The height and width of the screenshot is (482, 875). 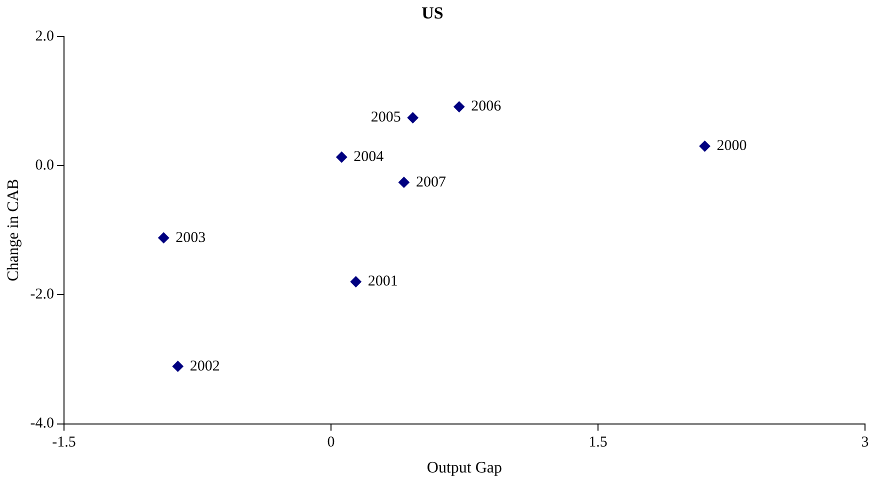 I want to click on x-tick-label: 1.5, so click(x=598, y=442).